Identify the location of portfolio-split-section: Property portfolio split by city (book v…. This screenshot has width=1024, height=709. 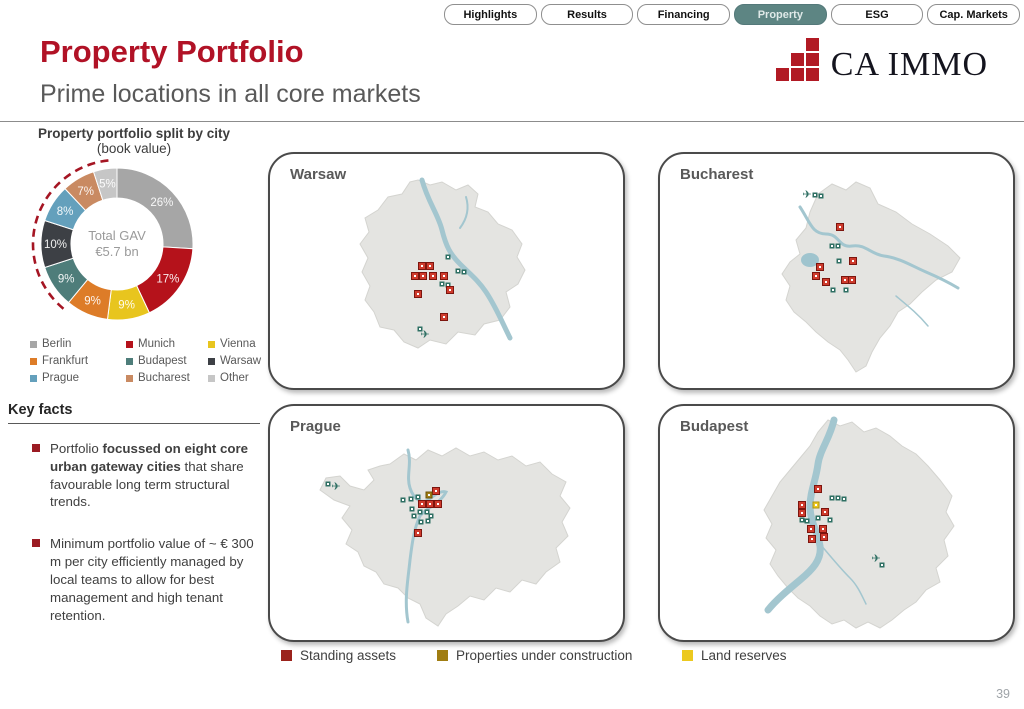
(135, 255).